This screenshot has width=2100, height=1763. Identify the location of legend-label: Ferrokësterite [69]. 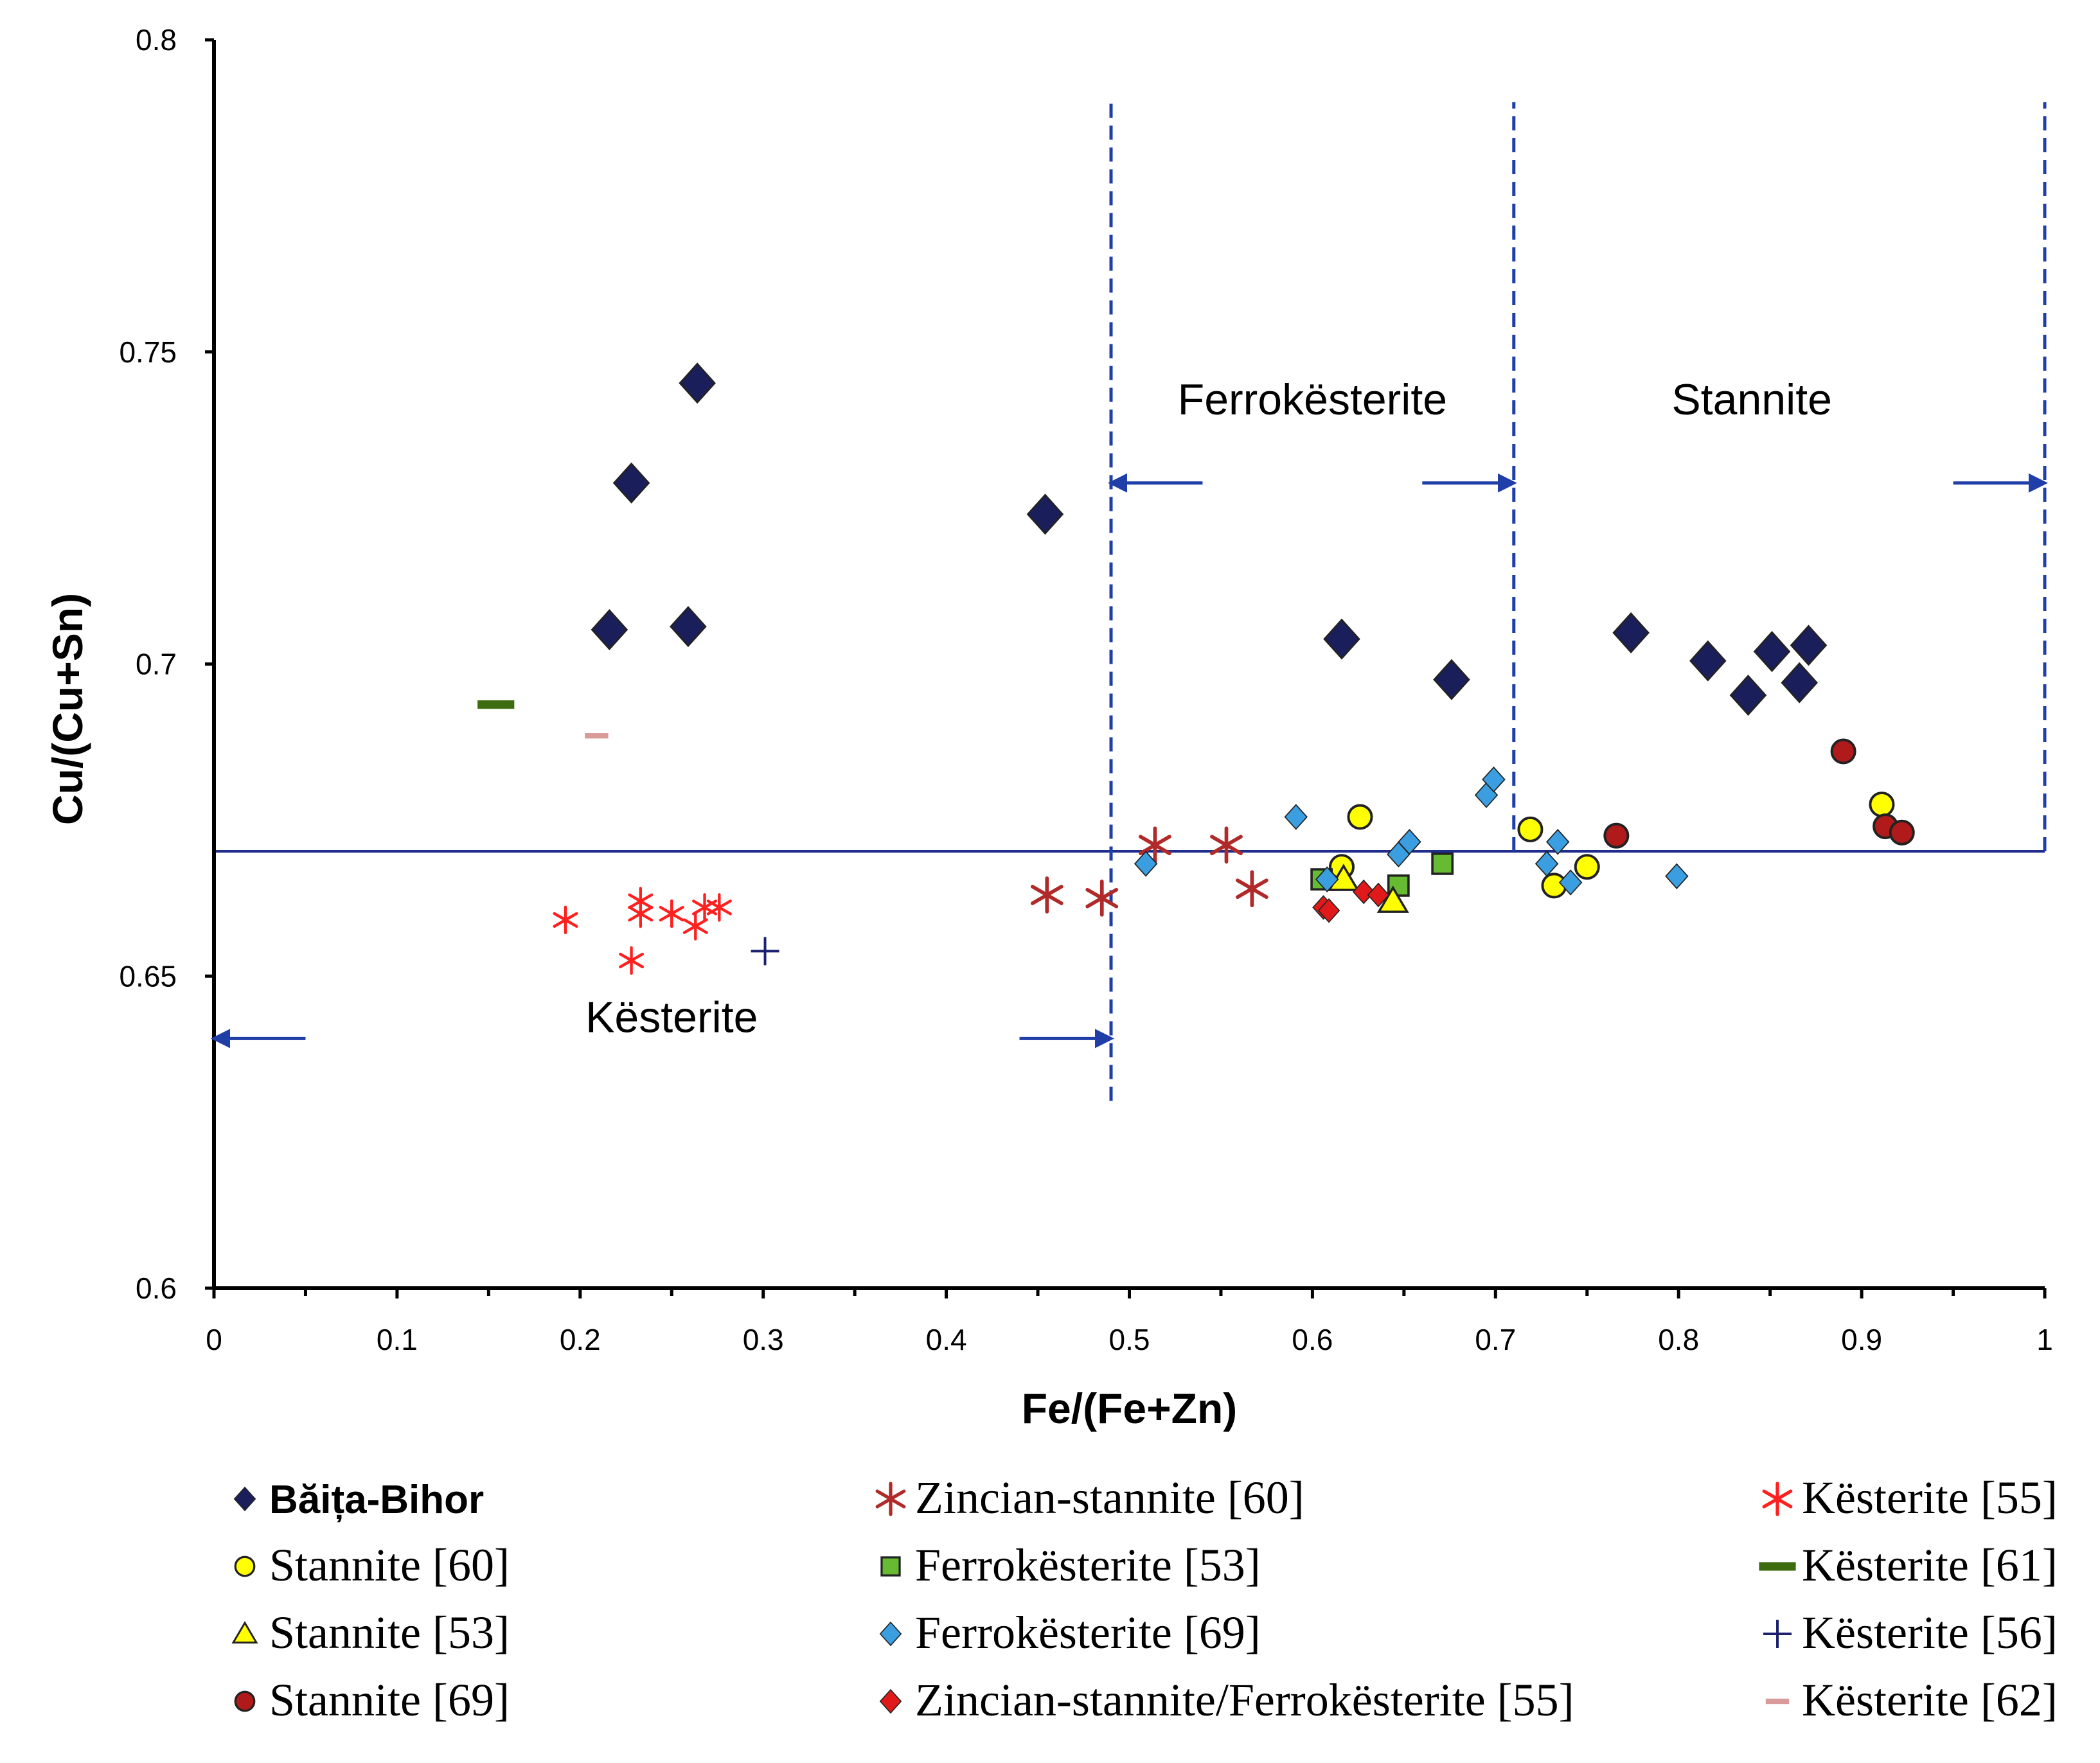
(1088, 1632).